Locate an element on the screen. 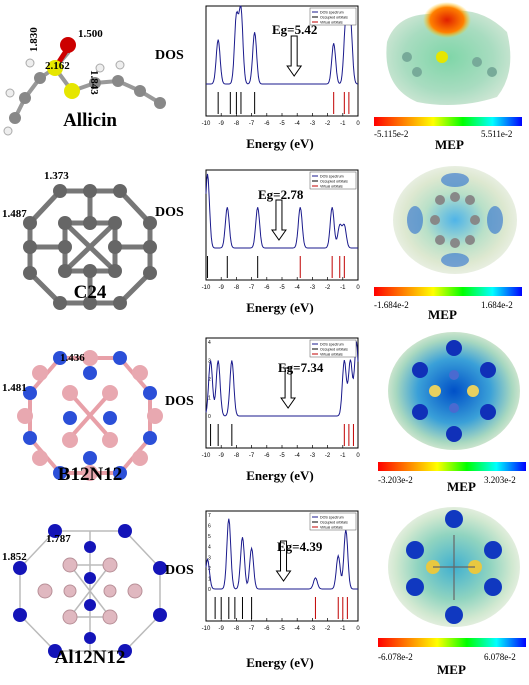 The image size is (529, 685). y-tick-label: 6 is located at coordinates (209, 527).